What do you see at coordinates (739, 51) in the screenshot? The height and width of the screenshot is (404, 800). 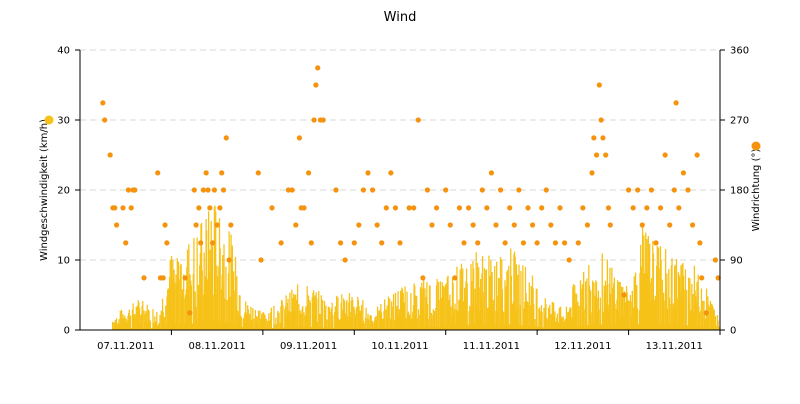 I see `y-right-tick-label: 360` at bounding box center [739, 51].